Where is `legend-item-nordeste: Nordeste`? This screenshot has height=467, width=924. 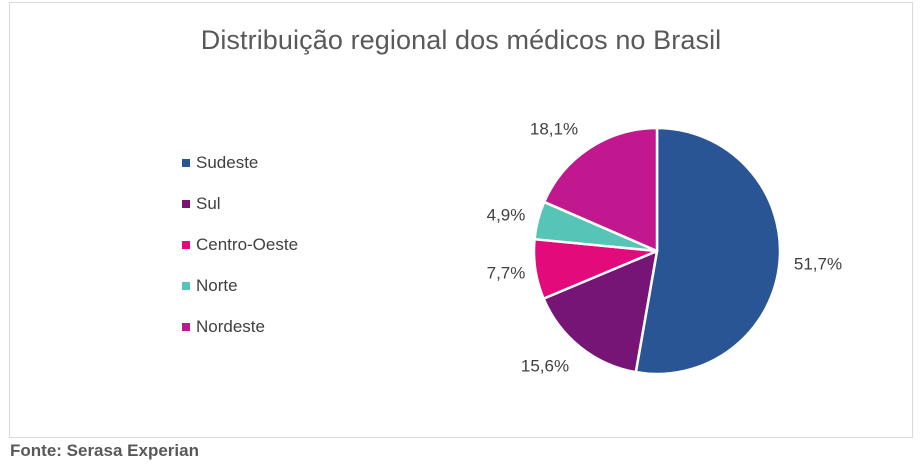 legend-item-nordeste: Nordeste is located at coordinates (223, 327).